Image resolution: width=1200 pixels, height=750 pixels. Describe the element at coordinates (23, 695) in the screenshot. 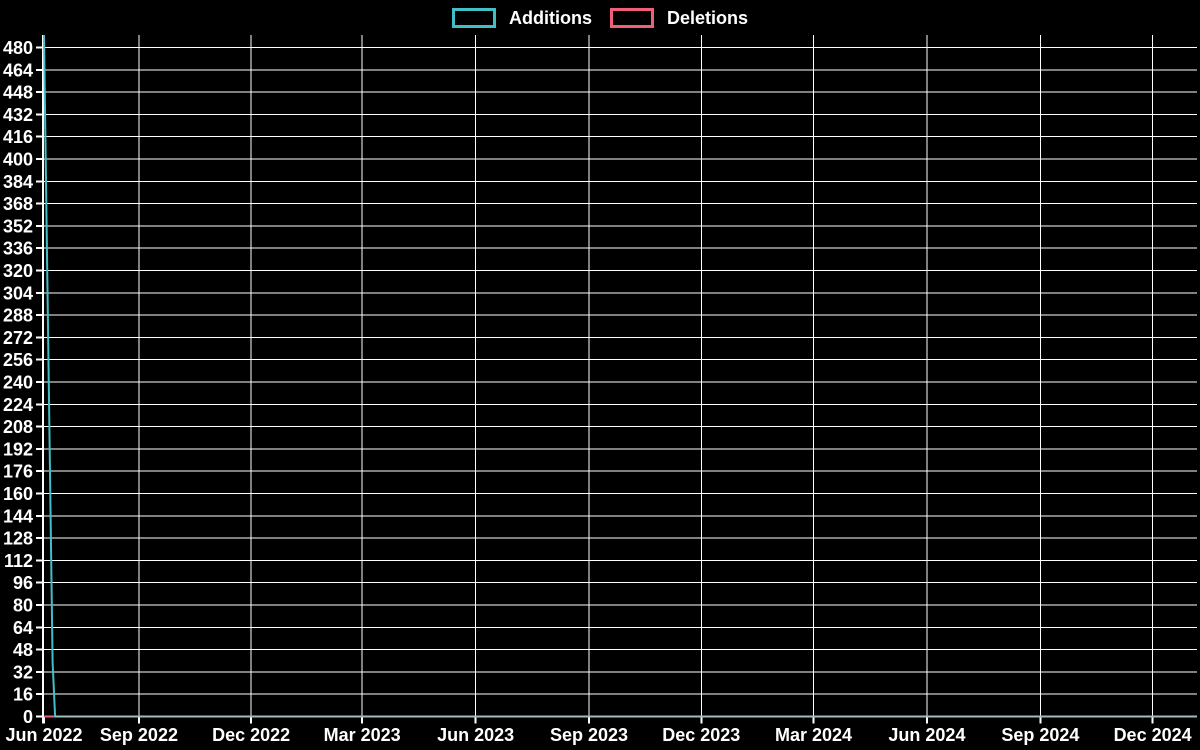

I see `y-tick-label: 16` at that location.